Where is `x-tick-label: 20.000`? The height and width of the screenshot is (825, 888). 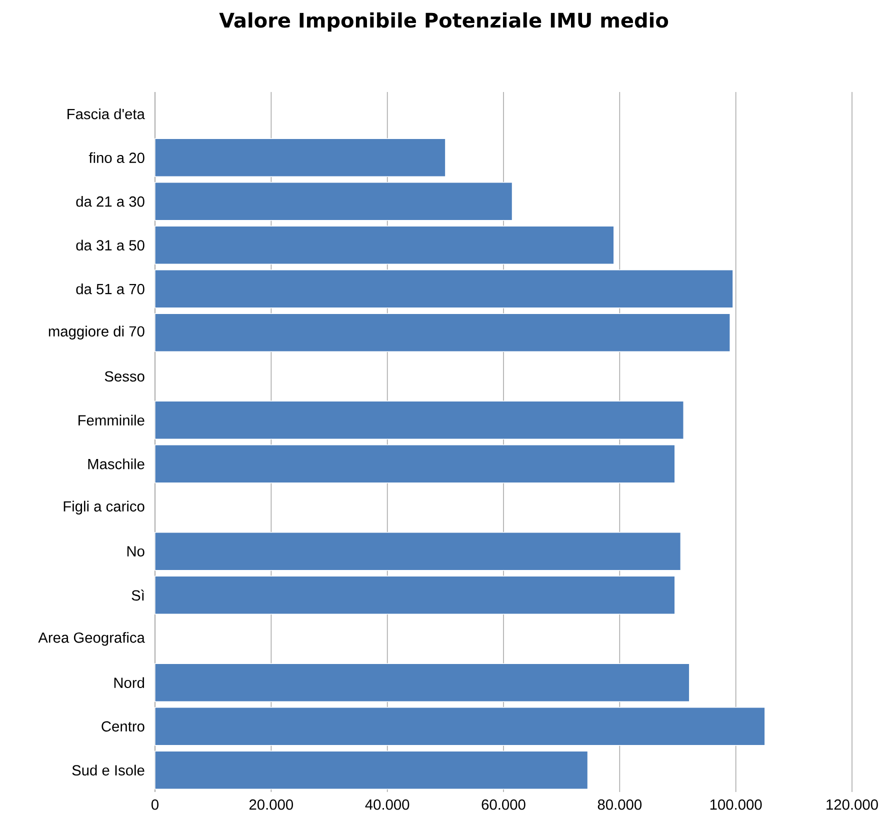 x-tick-label: 20.000 is located at coordinates (271, 804).